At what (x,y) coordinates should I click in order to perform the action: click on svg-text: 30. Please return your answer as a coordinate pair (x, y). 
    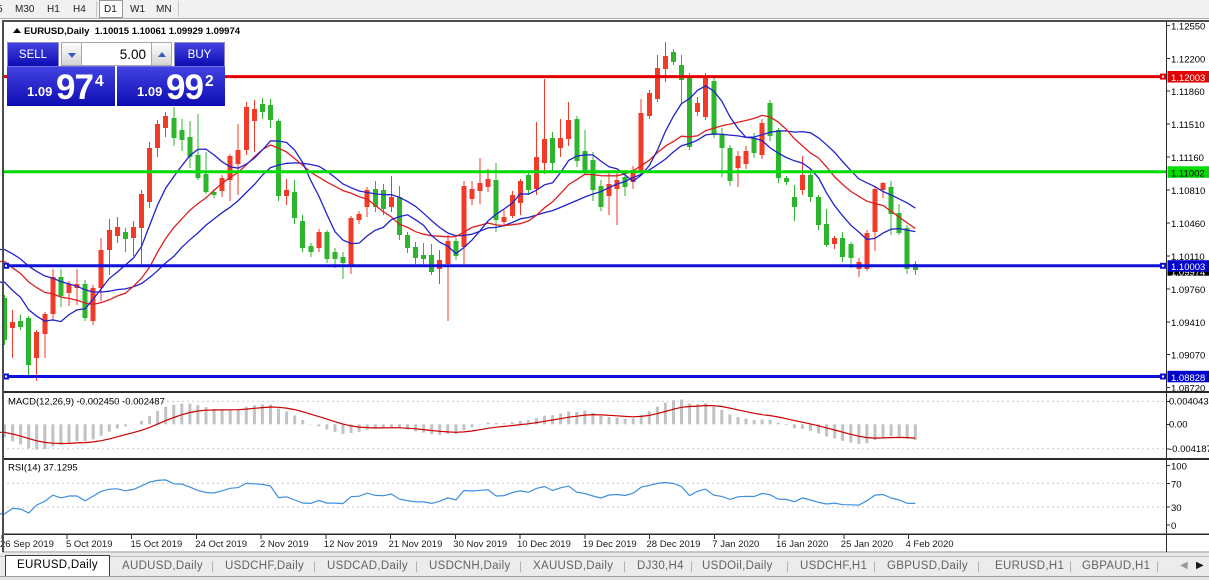
    Looking at the image, I should click on (1176, 508).